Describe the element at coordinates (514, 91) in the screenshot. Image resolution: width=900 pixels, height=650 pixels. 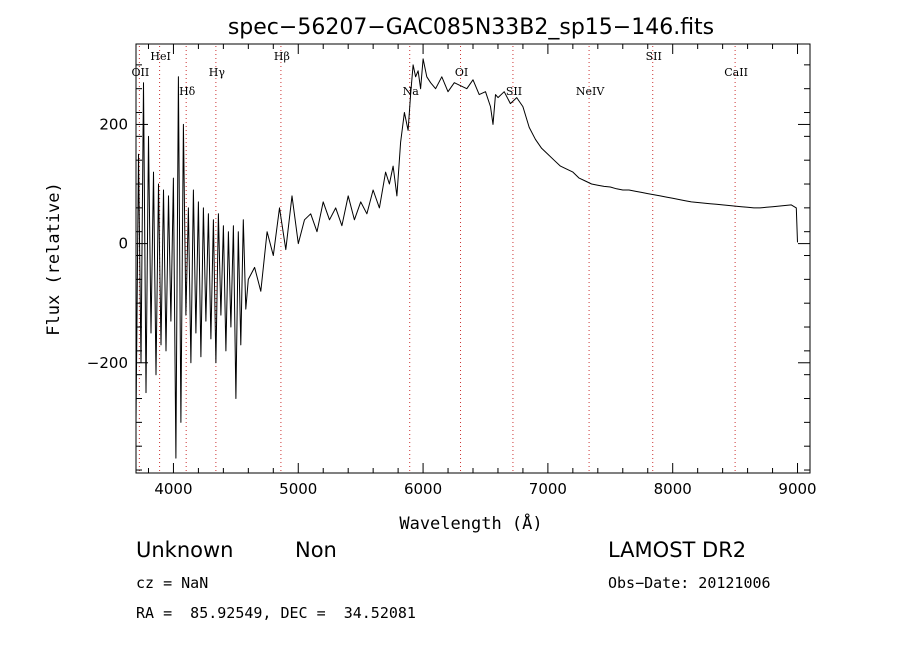
I see `marker-label-7: SII` at that location.